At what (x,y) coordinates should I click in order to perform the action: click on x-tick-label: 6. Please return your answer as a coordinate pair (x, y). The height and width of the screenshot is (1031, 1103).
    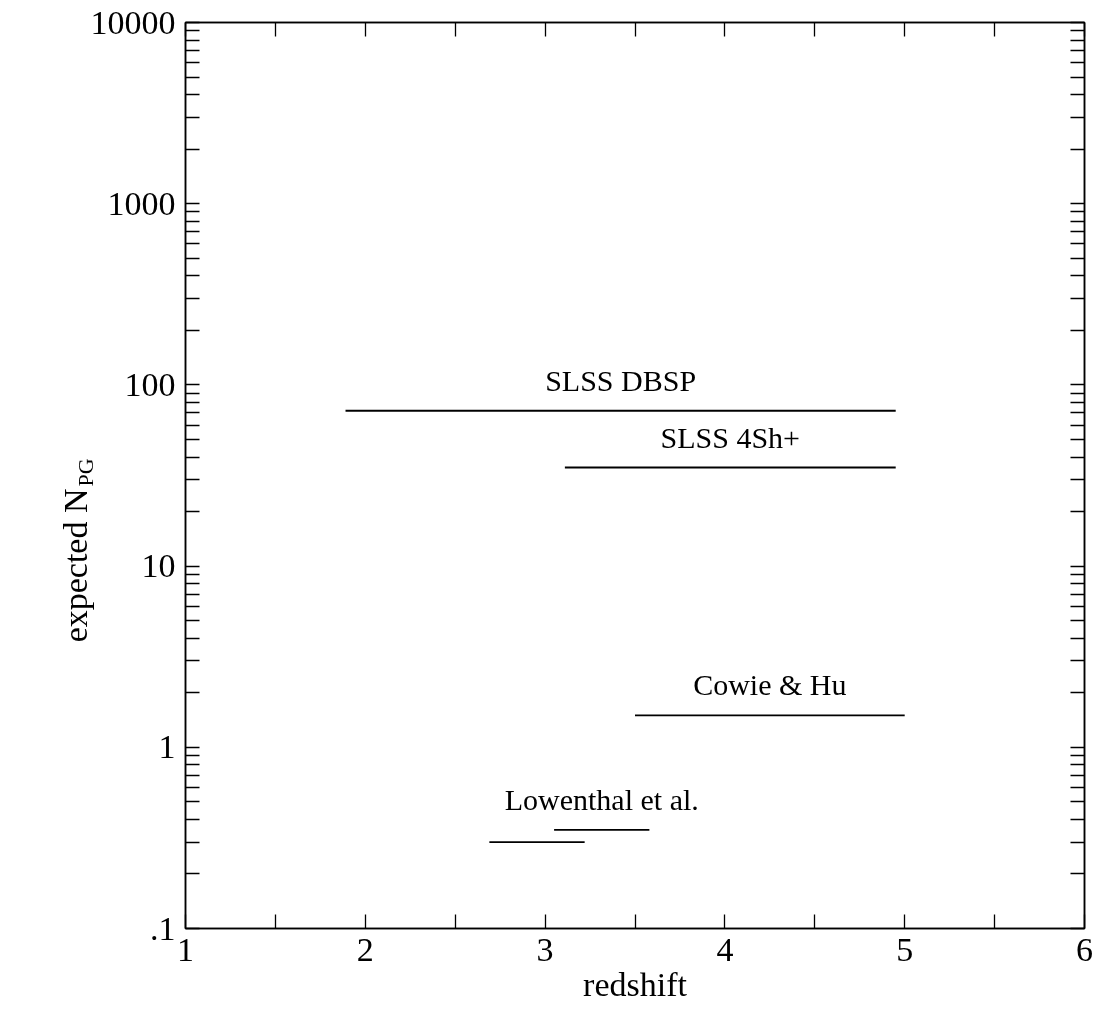
    Looking at the image, I should click on (1084, 949).